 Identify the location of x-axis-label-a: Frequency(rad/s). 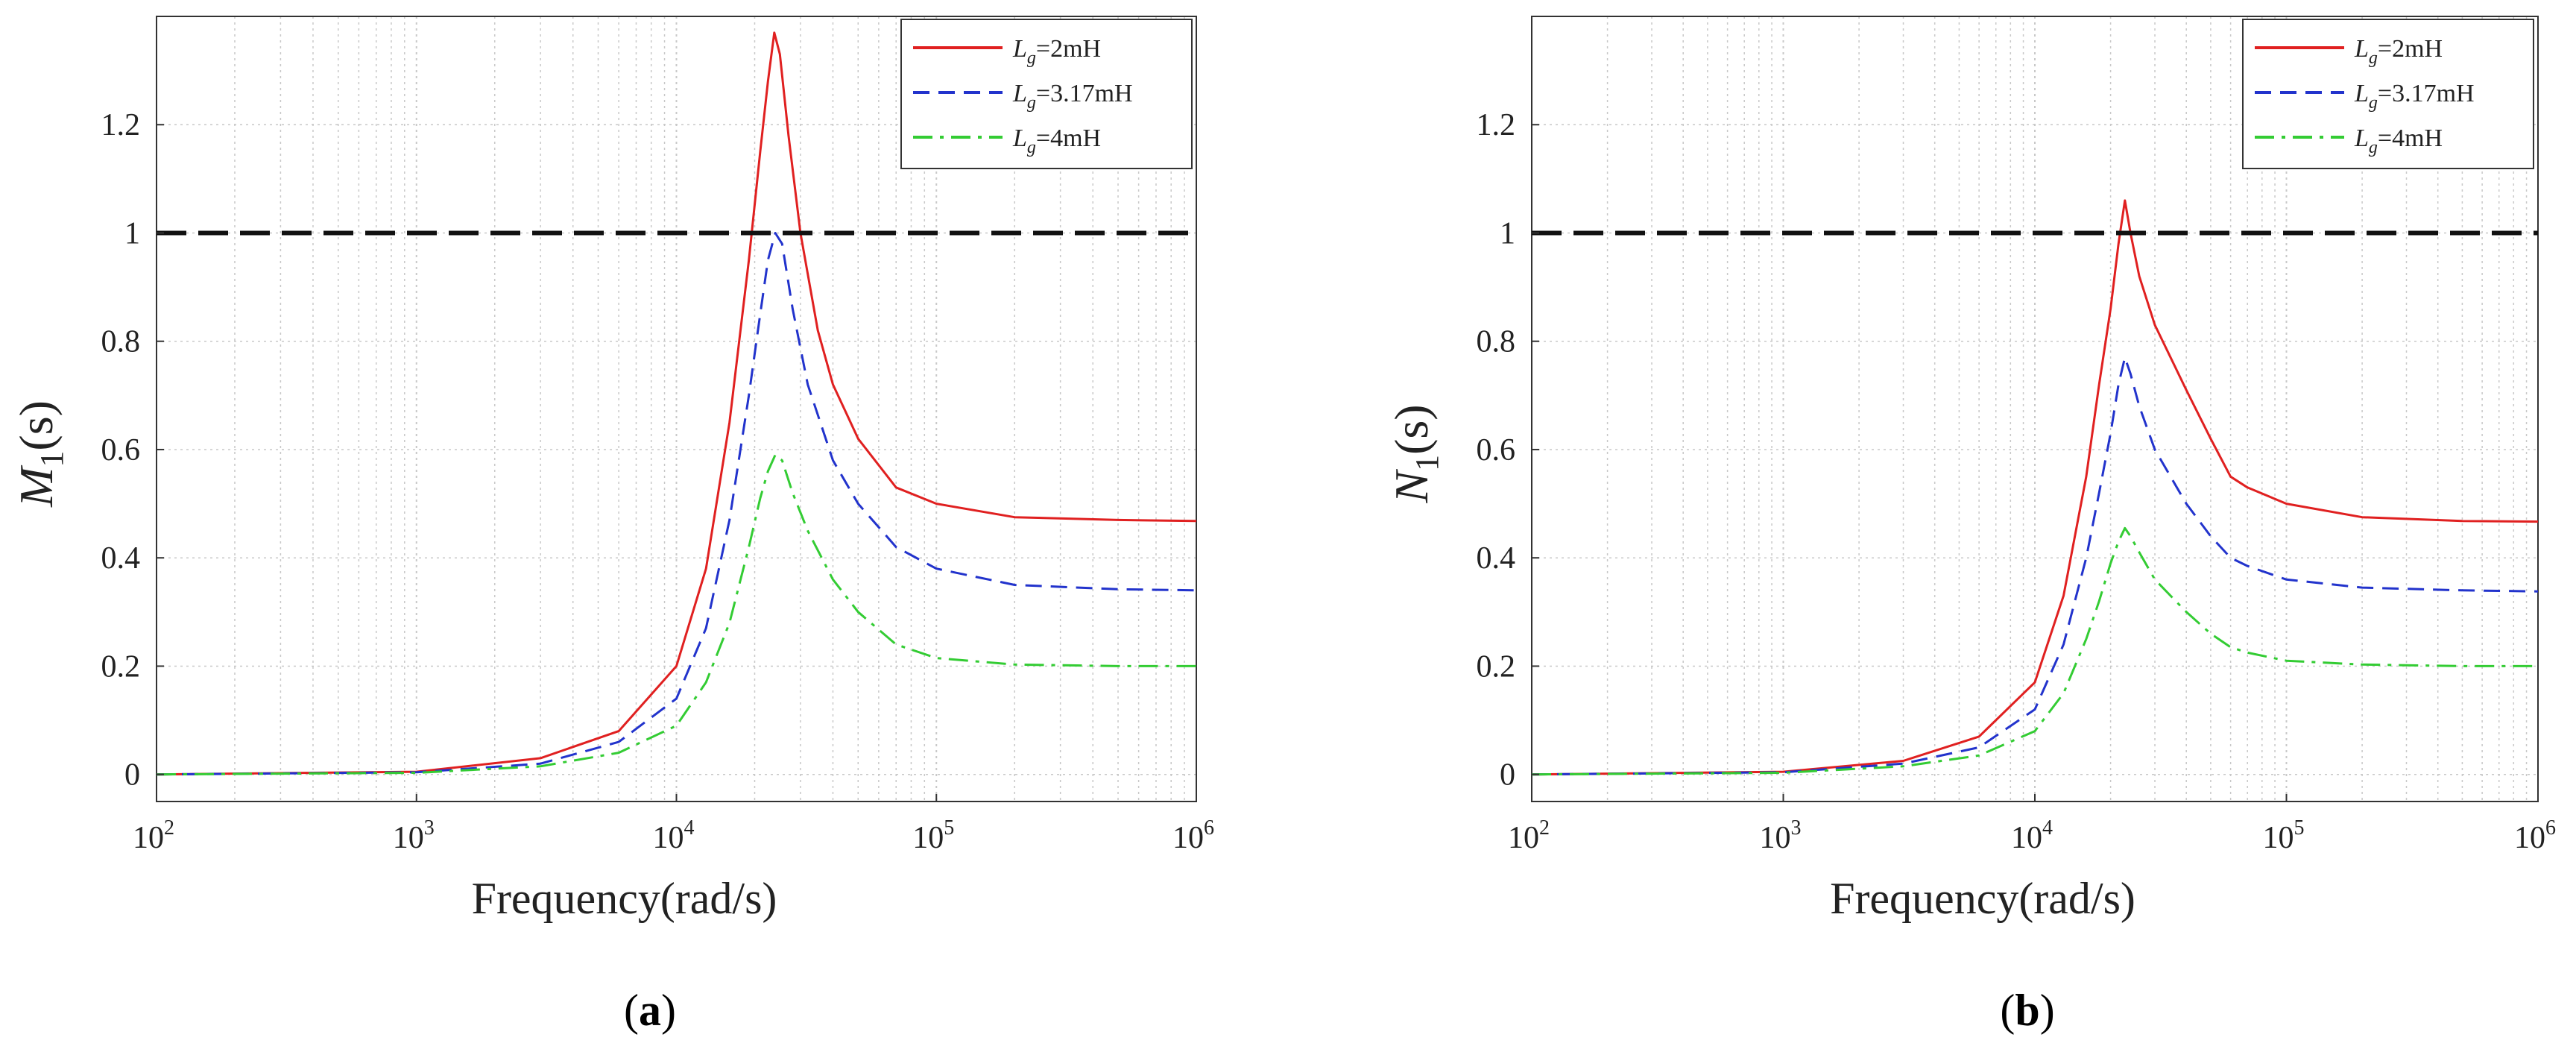
(624, 898).